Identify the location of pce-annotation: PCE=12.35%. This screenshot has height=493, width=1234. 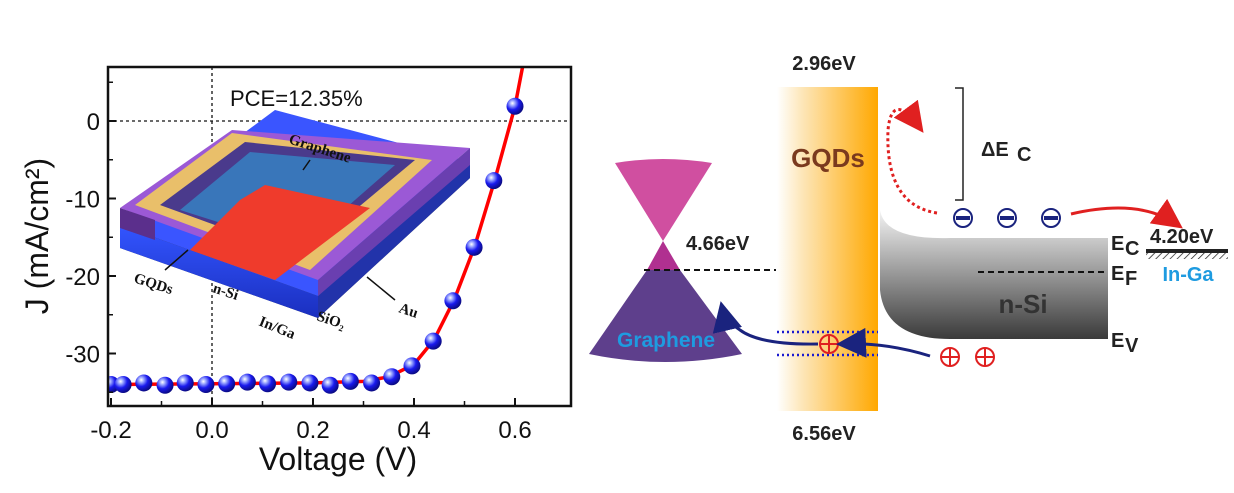
(296, 98).